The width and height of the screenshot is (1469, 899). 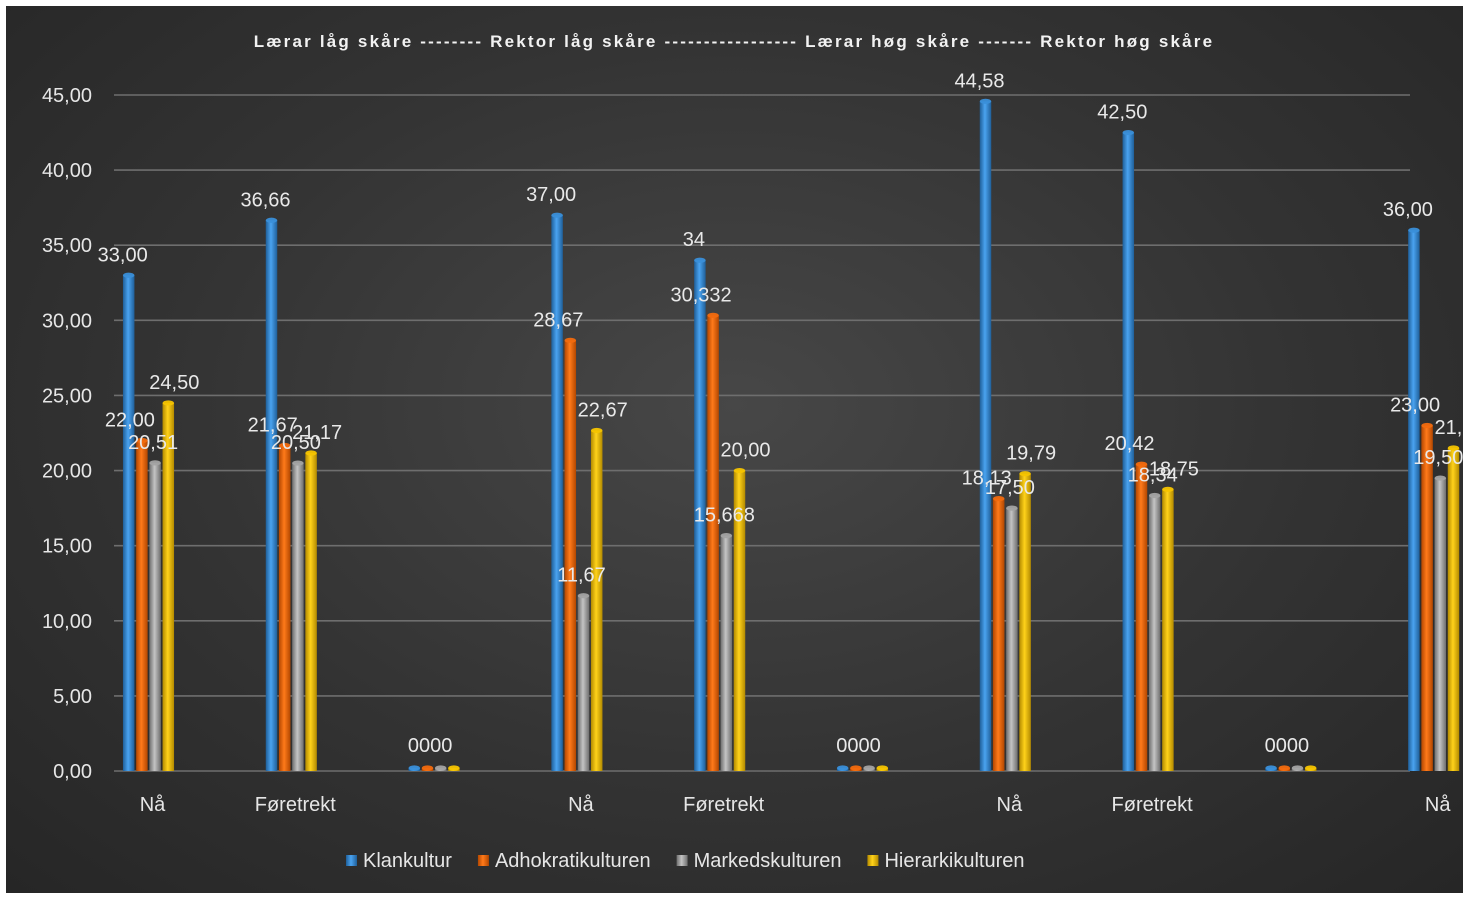 I want to click on y-tick-label: 45,00, so click(x=67, y=96).